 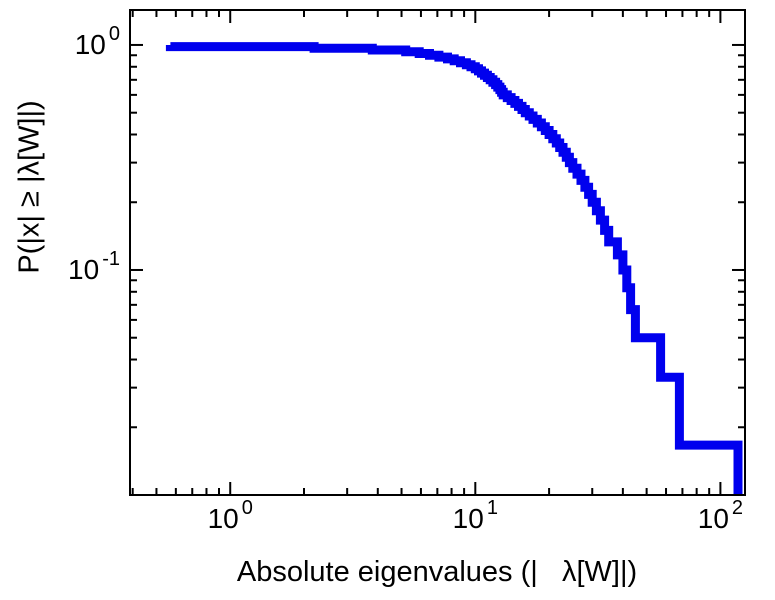 I want to click on x-axis-label: Absolute eigenvalues (| λ[W]|), so click(x=437, y=572).